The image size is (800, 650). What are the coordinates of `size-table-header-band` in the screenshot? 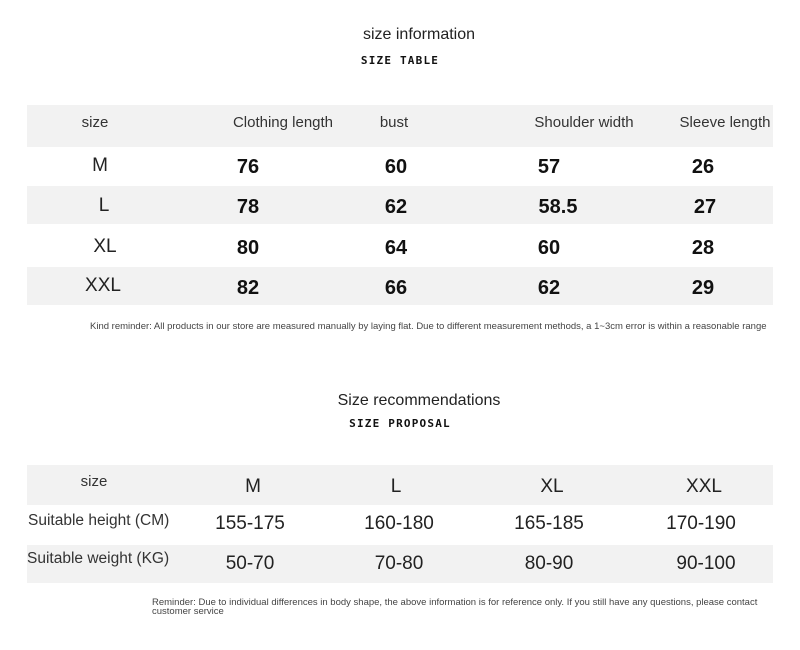 It's located at (400, 126).